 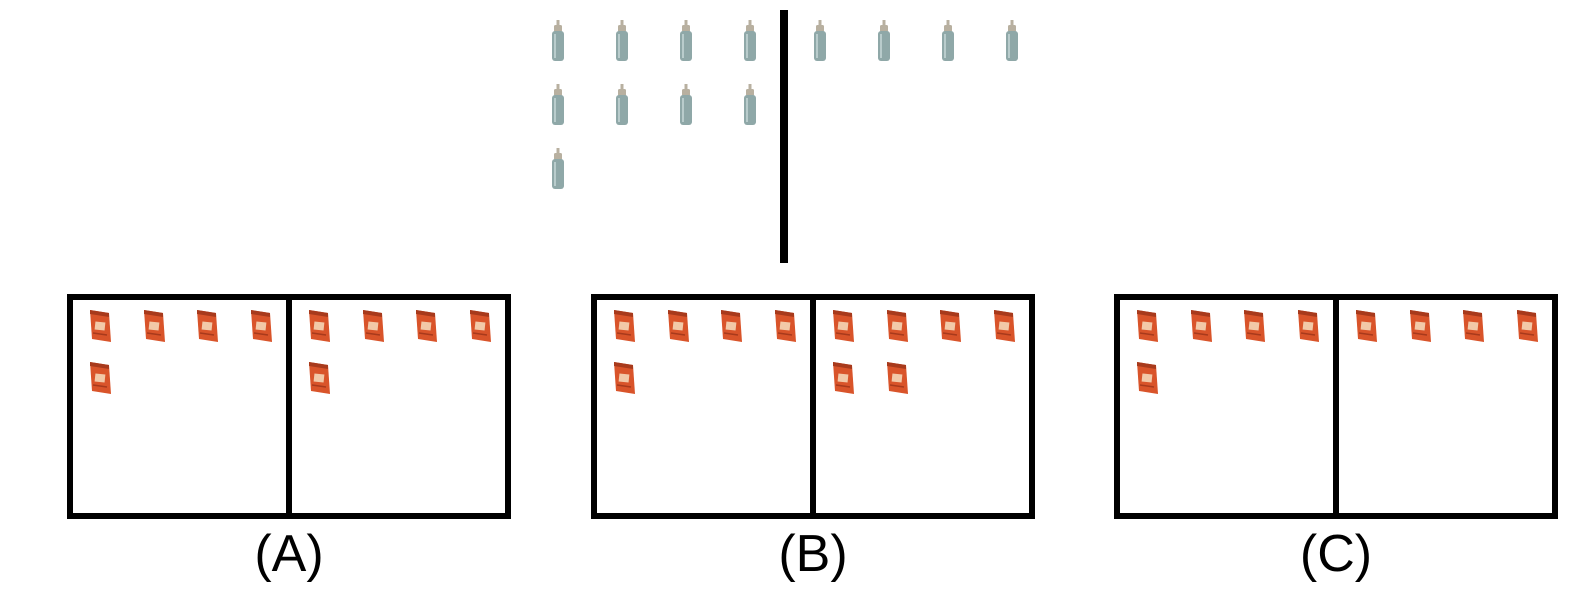 I want to click on option-b-box, so click(x=813, y=406).